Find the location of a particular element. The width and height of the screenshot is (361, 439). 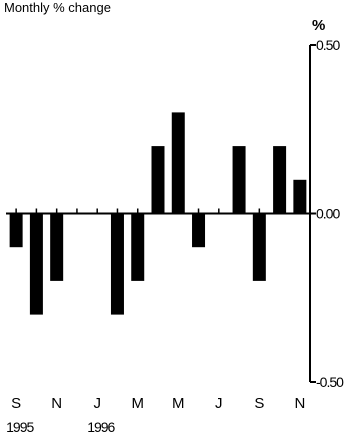

year-label: 1996 is located at coordinates (101, 427).